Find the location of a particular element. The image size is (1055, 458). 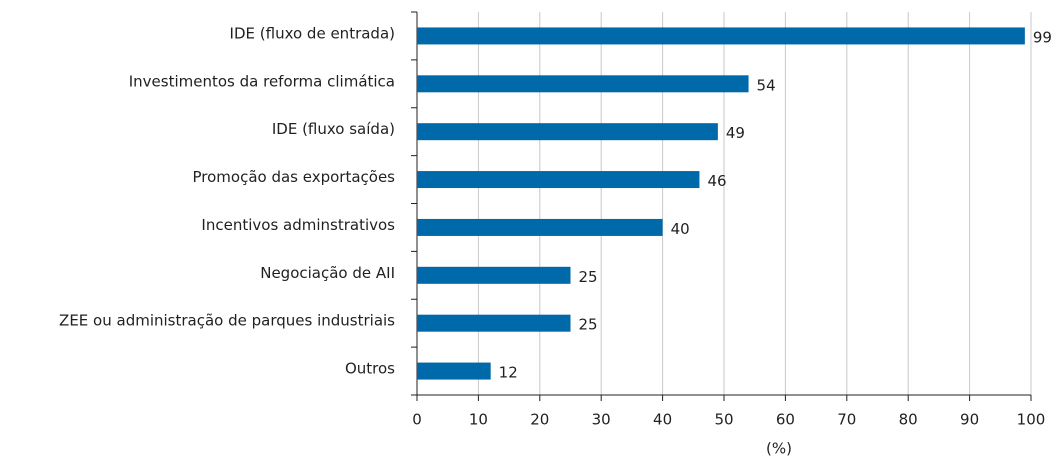

x-tick-label: 40 is located at coordinates (662, 420).